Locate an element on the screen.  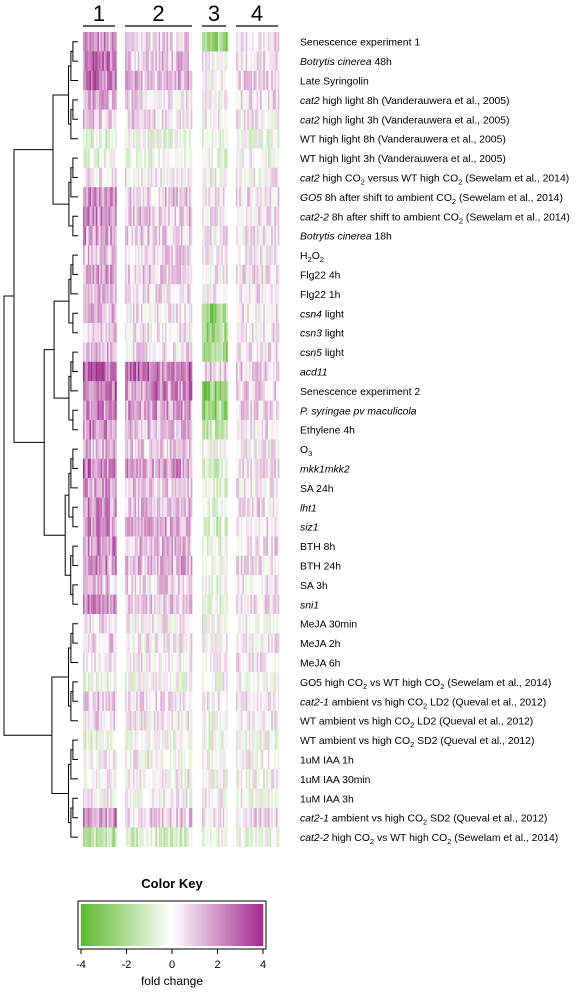
cluster-label: 3 is located at coordinates (214, 13).